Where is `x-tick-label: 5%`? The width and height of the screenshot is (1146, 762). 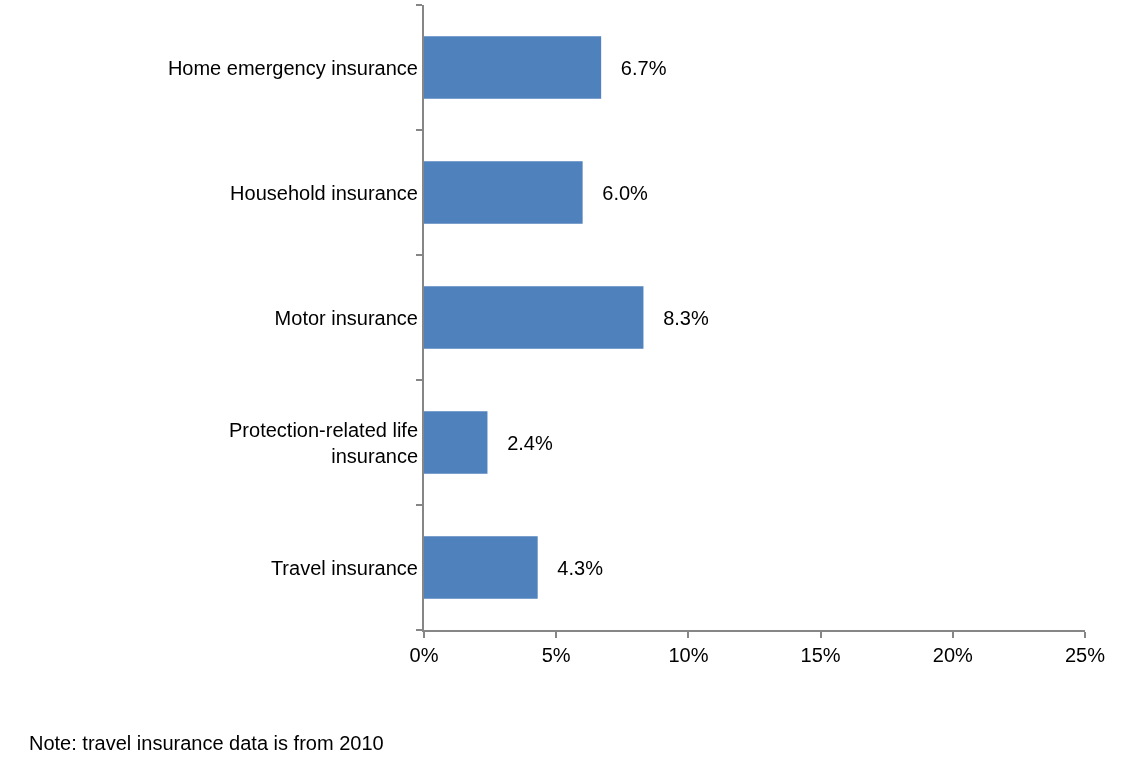
x-tick-label: 5% is located at coordinates (556, 655).